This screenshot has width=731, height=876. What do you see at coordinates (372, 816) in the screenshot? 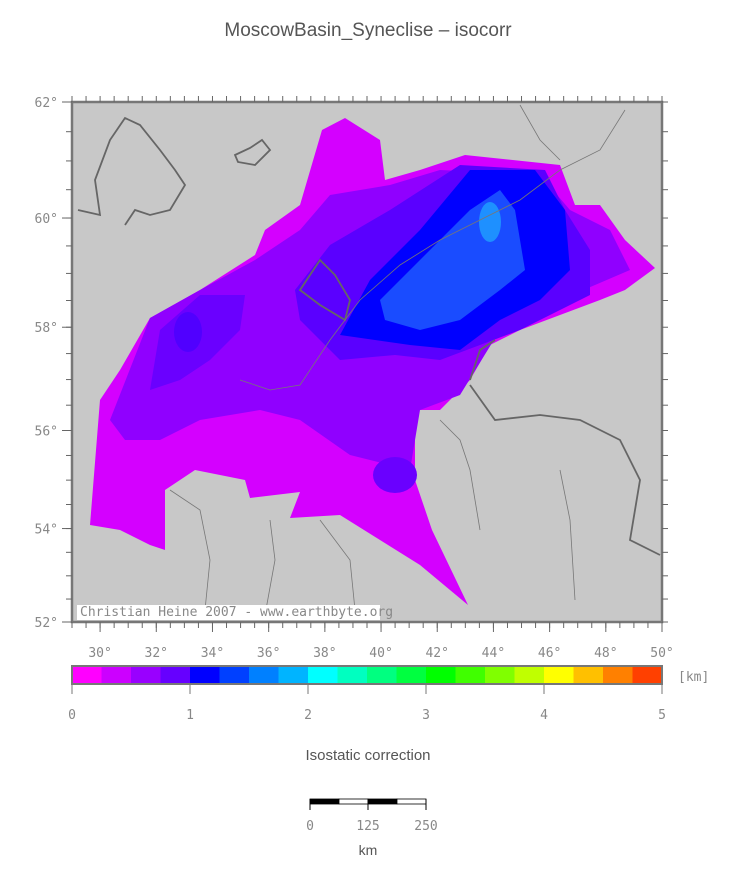
I see `scale-bar: 0 125 250` at bounding box center [372, 816].